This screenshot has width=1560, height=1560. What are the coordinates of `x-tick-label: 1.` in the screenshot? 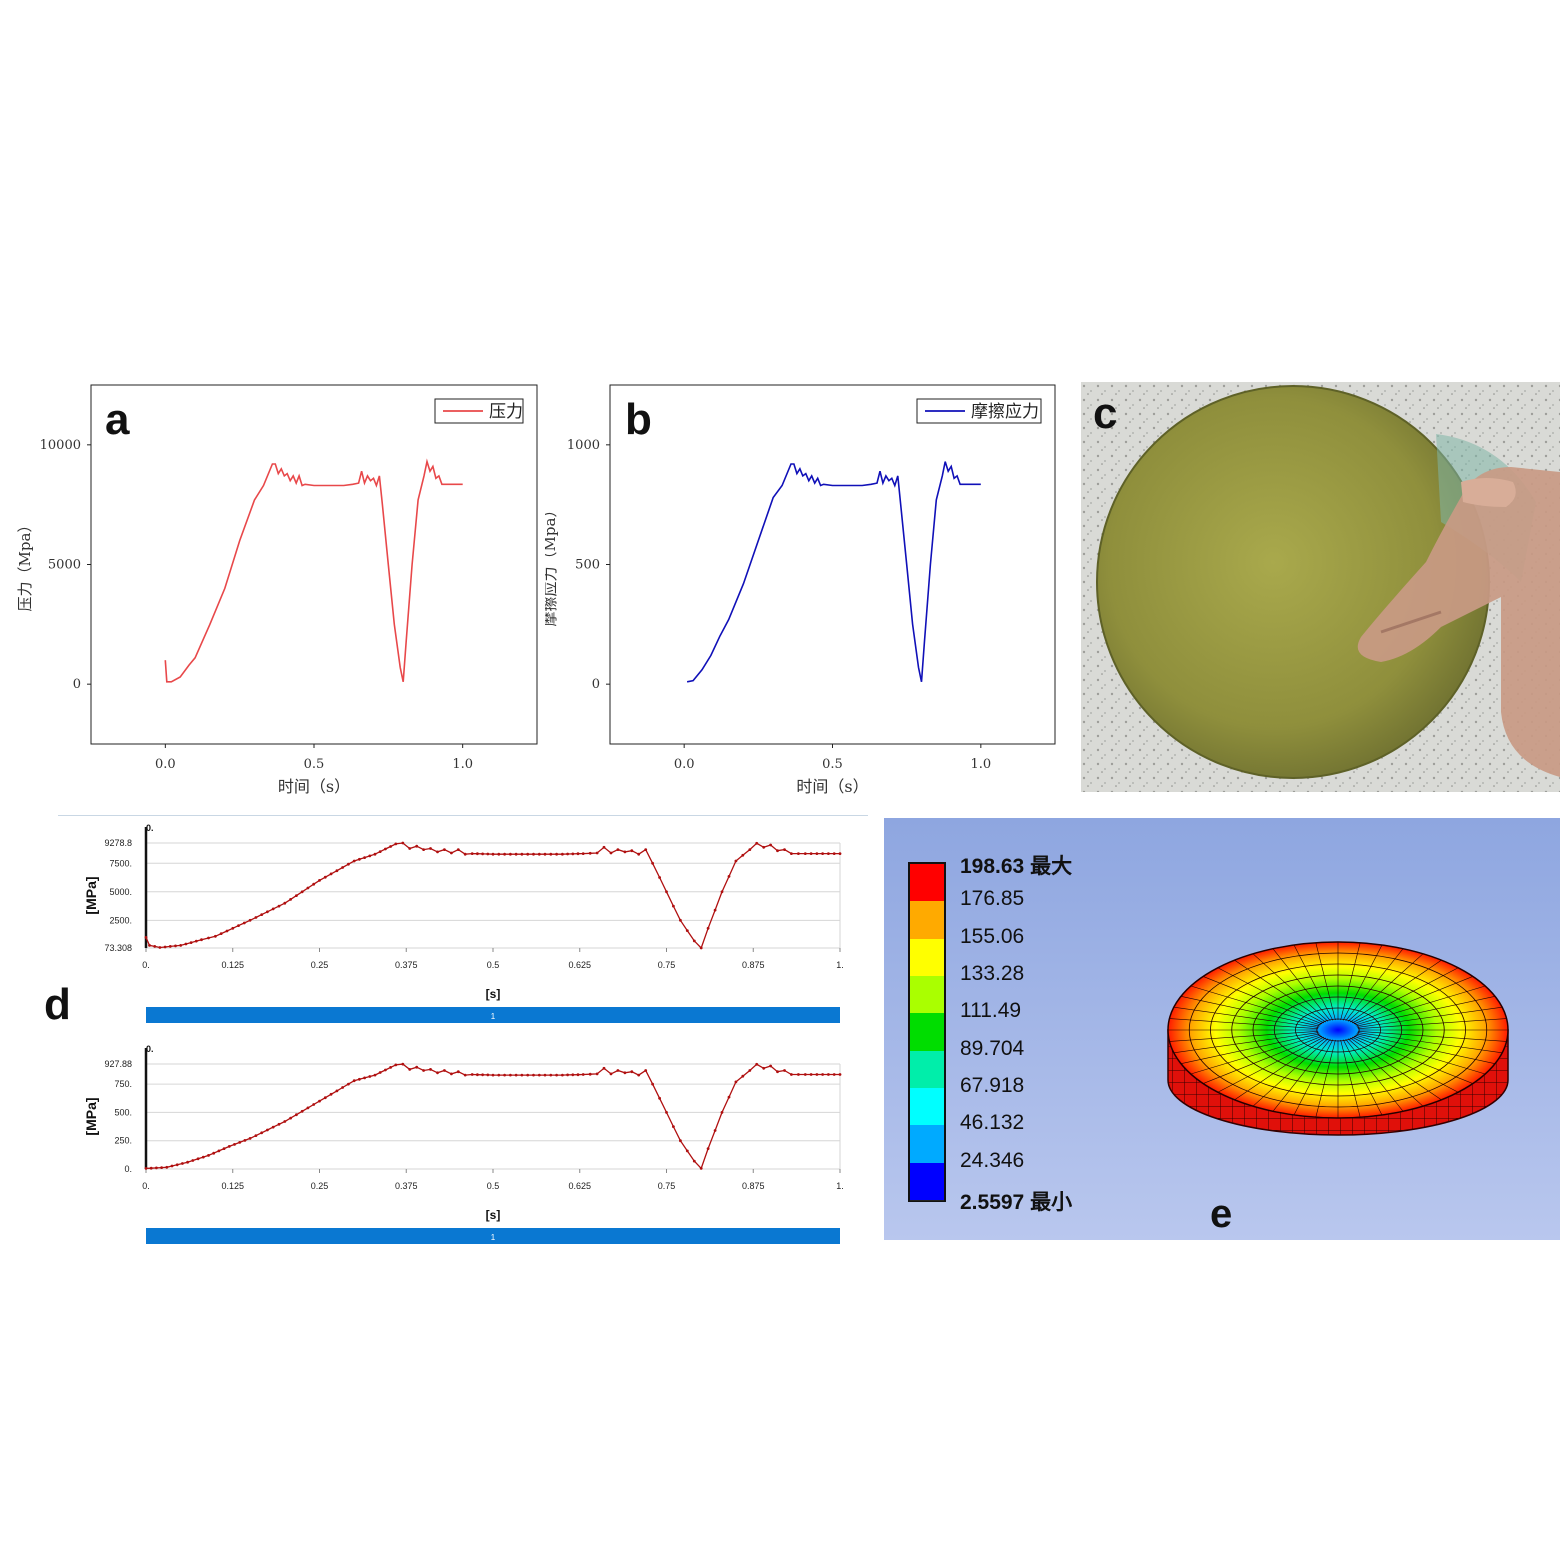 It's located at (840, 1186).